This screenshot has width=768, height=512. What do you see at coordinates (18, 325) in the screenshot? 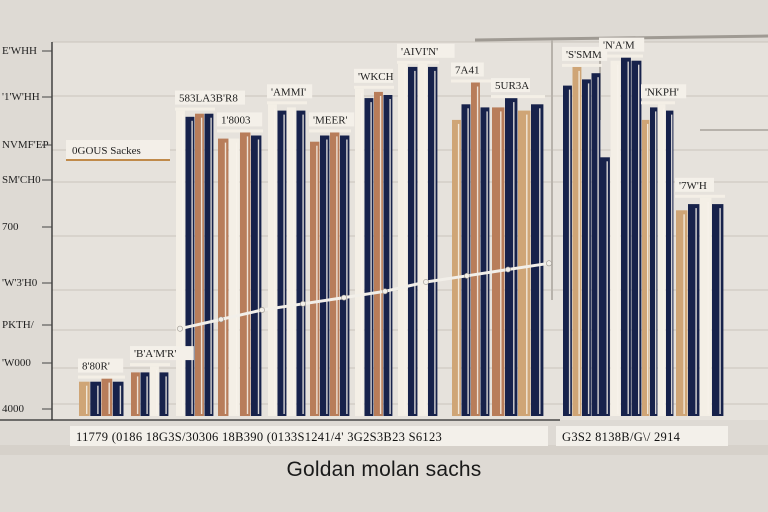
I see `y-tick-label: PKTH/` at bounding box center [18, 325].